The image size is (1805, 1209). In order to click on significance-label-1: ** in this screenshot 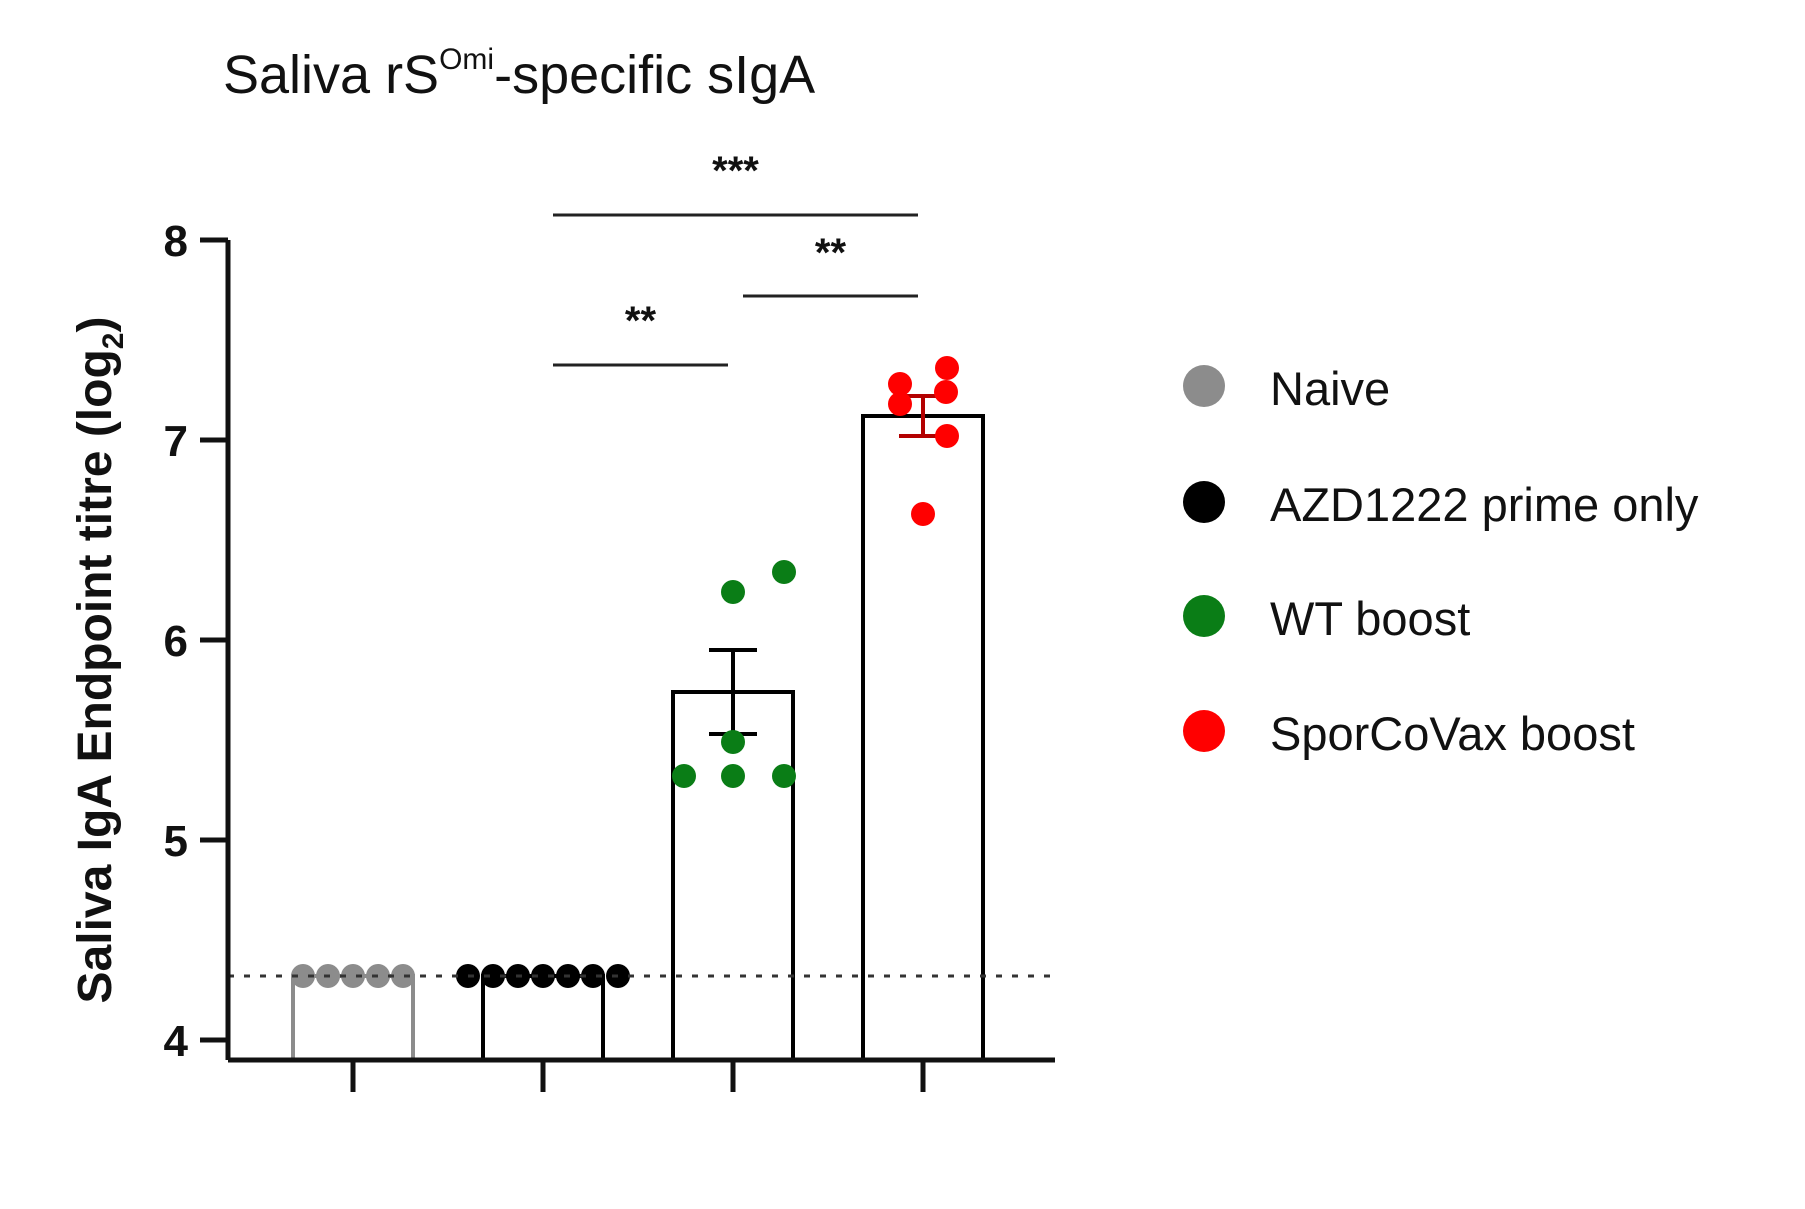, I will do `click(641, 321)`.